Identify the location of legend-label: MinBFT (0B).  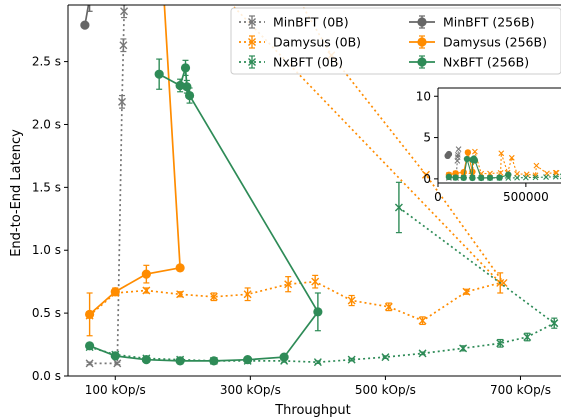
(311, 22).